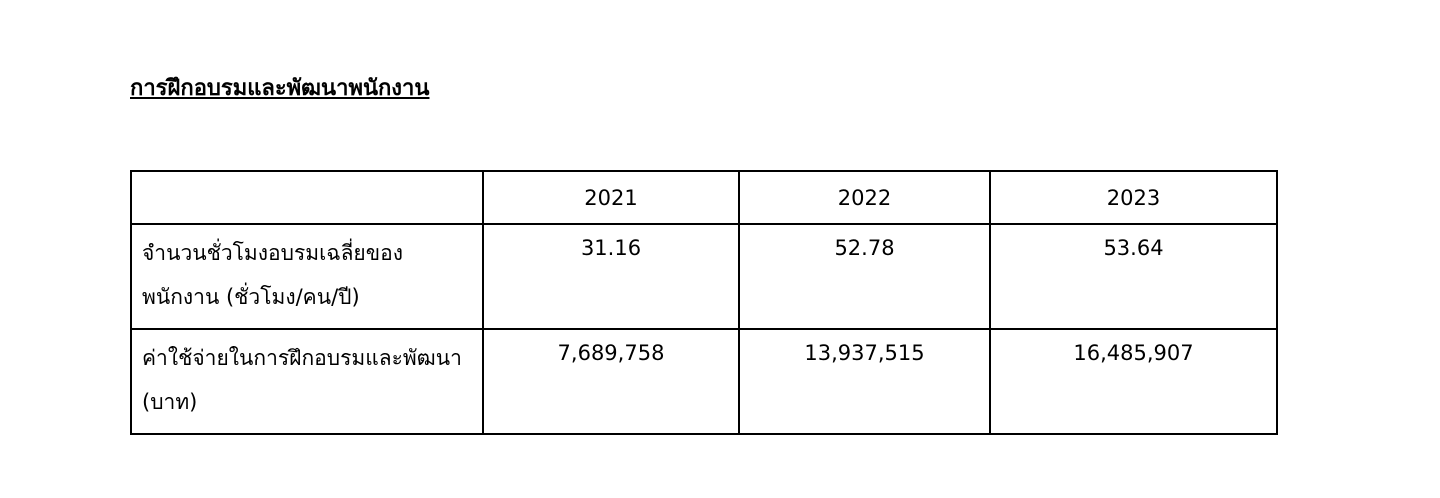 The width and height of the screenshot is (1440, 498). Describe the element at coordinates (864, 197) in the screenshot. I see `header-cell: 2022` at that location.